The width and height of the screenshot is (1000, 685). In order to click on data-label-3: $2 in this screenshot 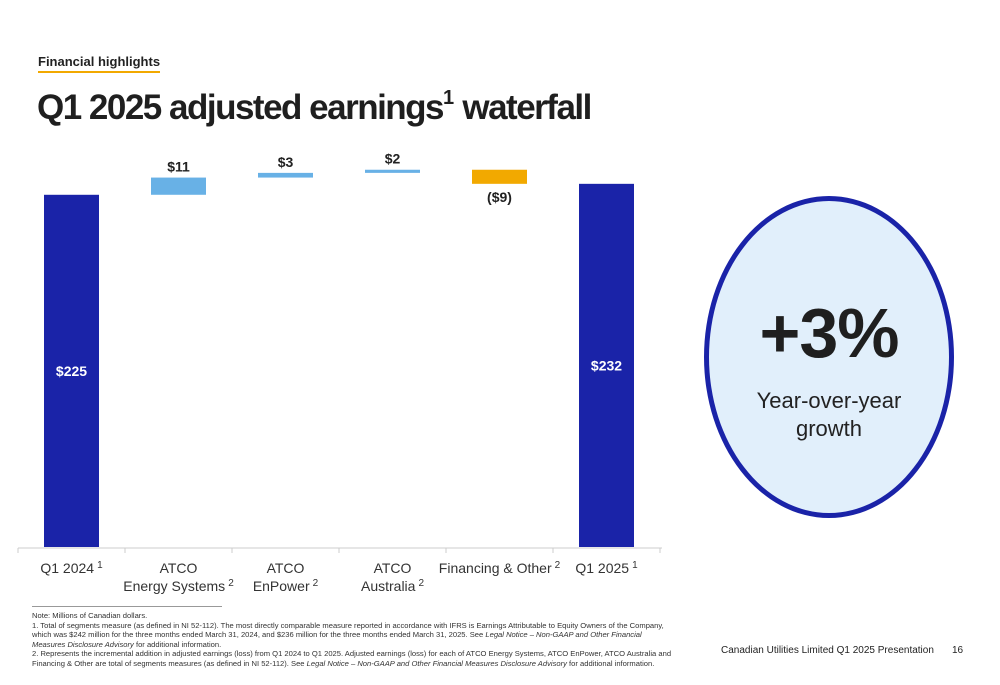, I will do `click(393, 159)`.